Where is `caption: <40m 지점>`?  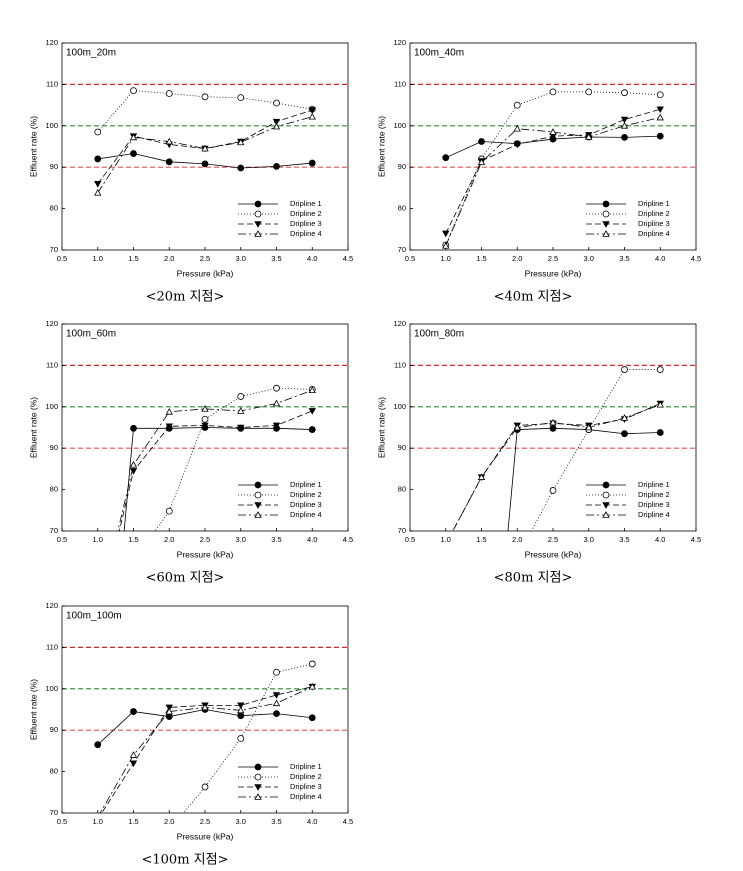
caption: <40m 지점> is located at coordinates (533, 297).